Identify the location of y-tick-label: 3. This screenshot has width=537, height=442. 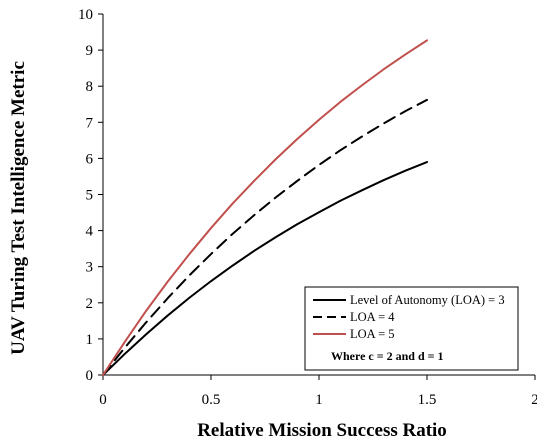
(90, 268).